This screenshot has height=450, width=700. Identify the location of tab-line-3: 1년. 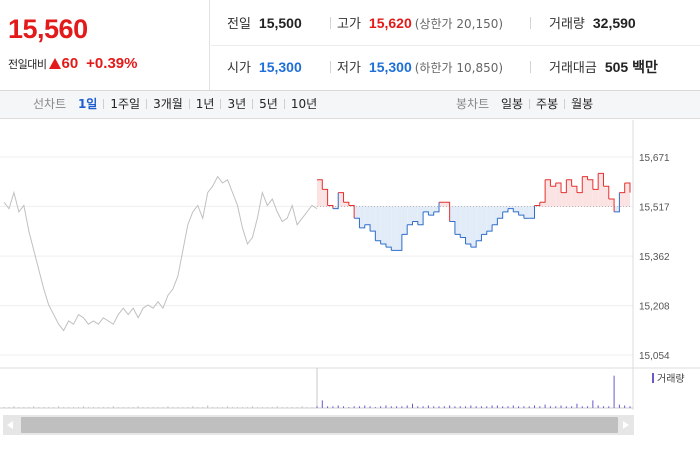
(205, 104).